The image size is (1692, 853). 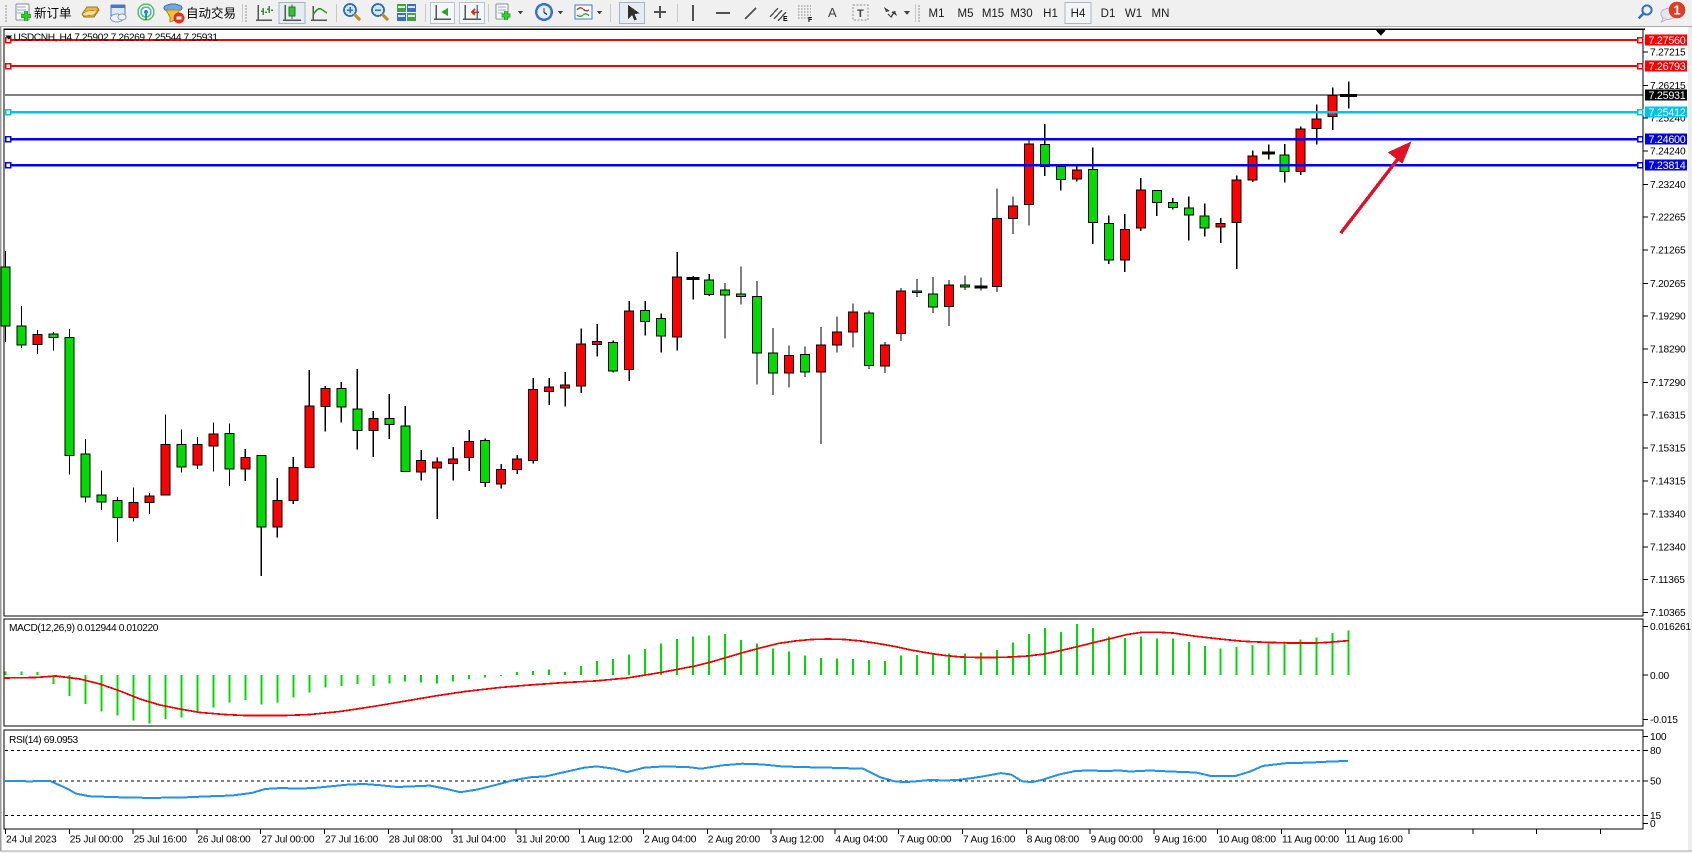 I want to click on svg-text: 7.18290, so click(x=1668, y=350).